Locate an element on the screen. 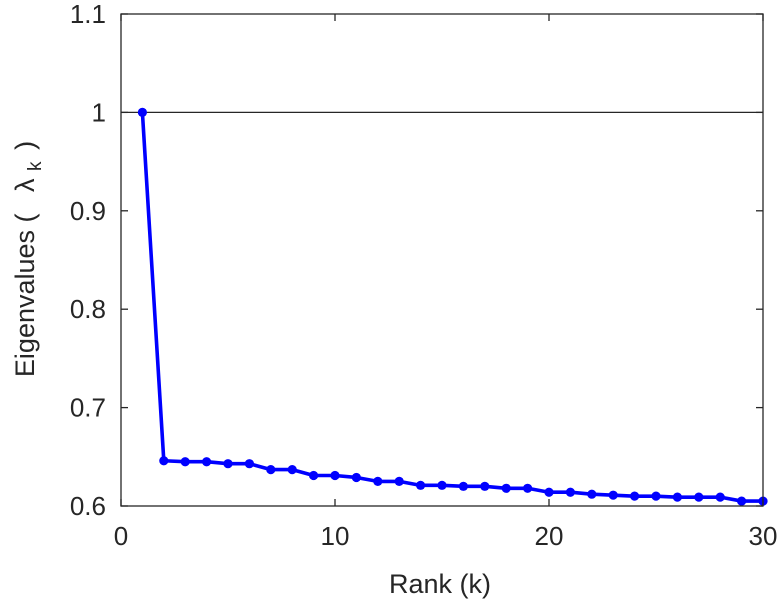  y-tick-label: 0.6 is located at coordinates (88, 506).